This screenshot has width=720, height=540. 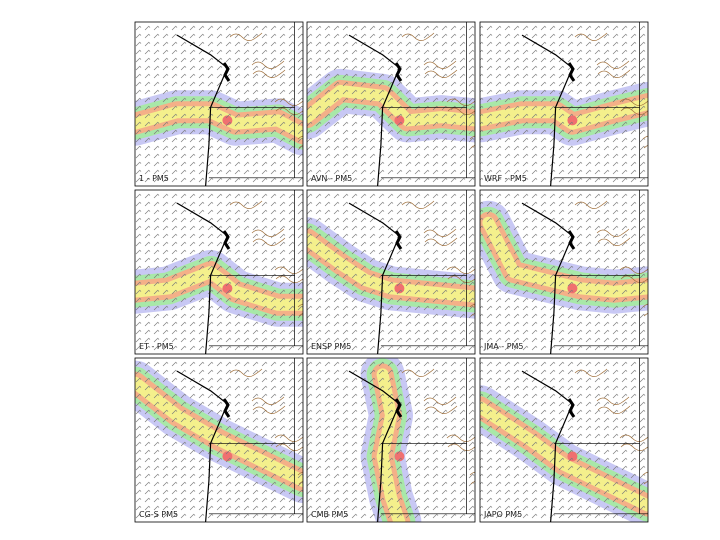 I want to click on panel-label: JAPO PM5, so click(x=502, y=514).